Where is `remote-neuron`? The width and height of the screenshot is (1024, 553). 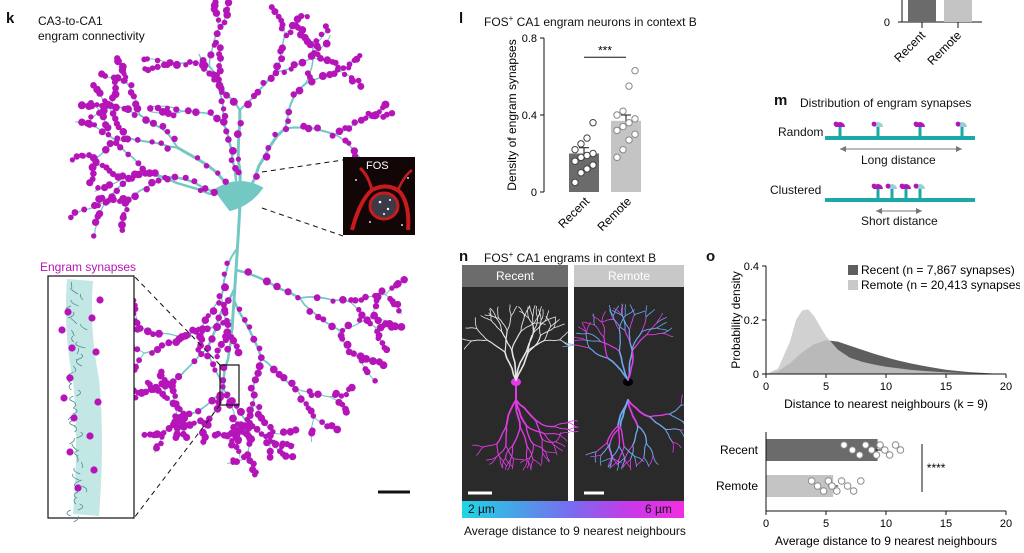 remote-neuron is located at coordinates (623, 387).